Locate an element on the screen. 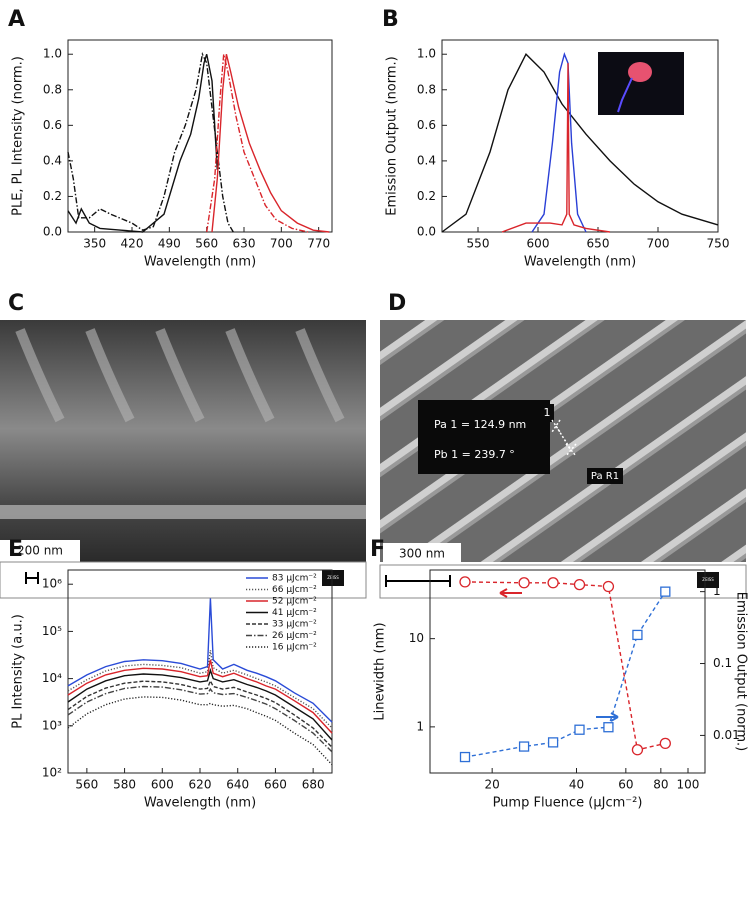 This screenshot has height=912, width=748. scale-box is located at coordinates (422, 554).